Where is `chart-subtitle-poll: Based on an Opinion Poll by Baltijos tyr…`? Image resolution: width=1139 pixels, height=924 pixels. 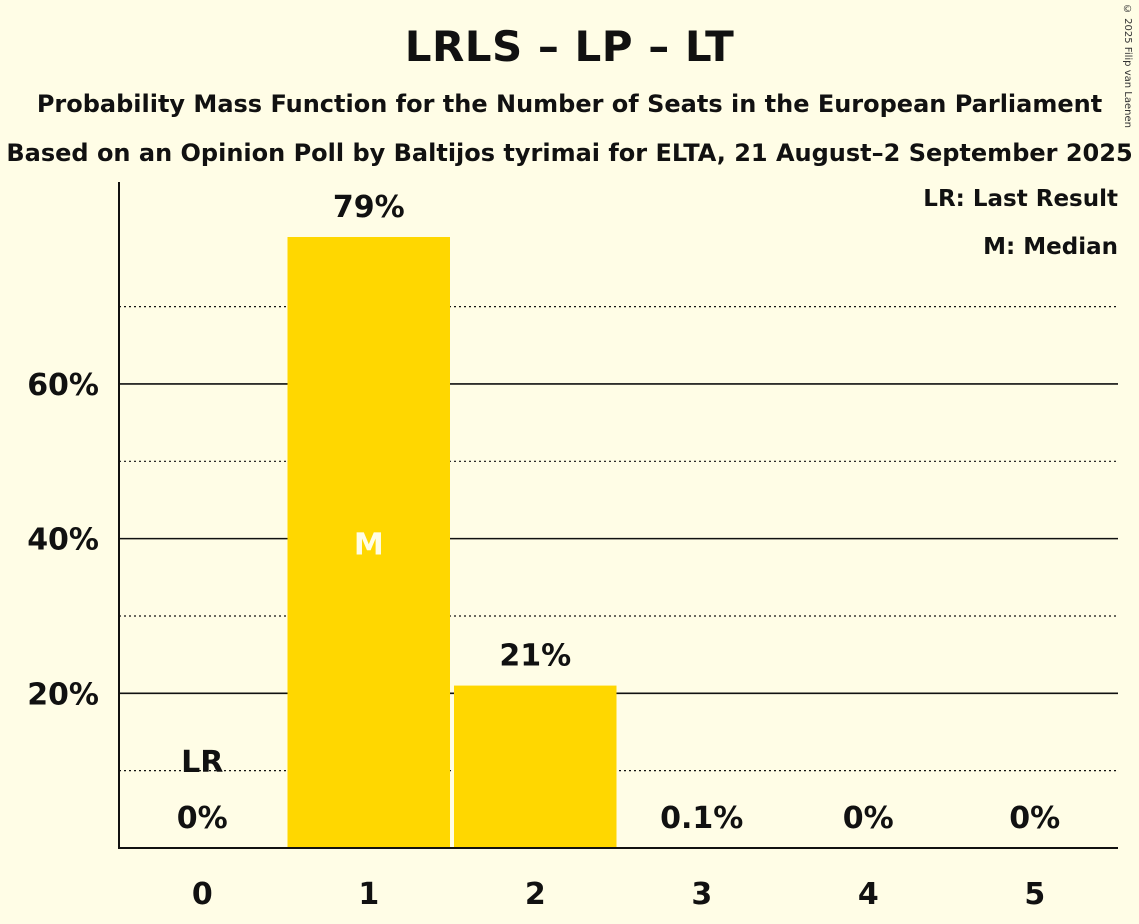
chart-subtitle-poll: Based on an Opinion Poll by Baltijos tyr… is located at coordinates (569, 153).